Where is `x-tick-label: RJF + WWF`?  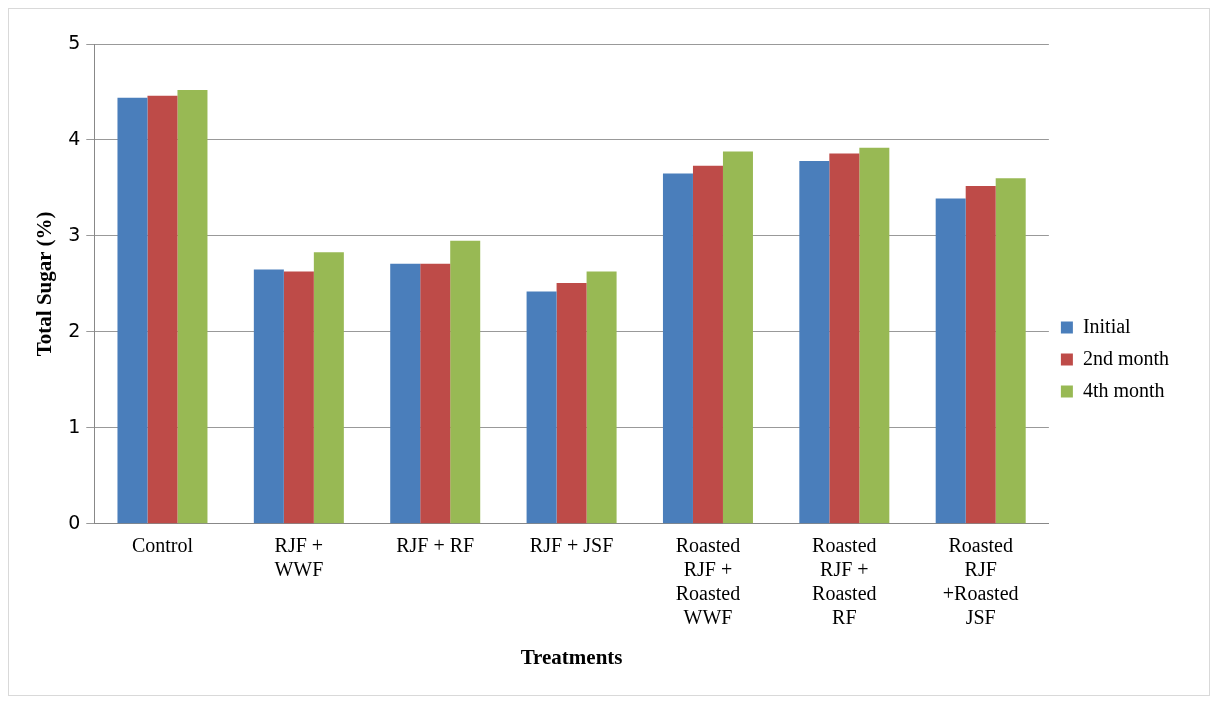
x-tick-label: RJF + WWF is located at coordinates (299, 557).